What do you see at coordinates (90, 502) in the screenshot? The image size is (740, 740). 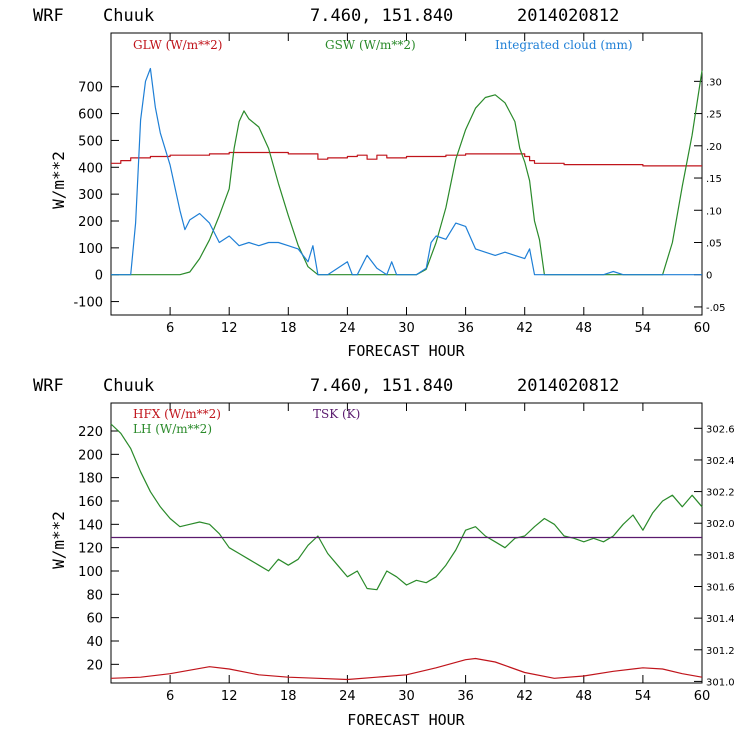 I see `panel2-ytick-label: 160` at bounding box center [90, 502].